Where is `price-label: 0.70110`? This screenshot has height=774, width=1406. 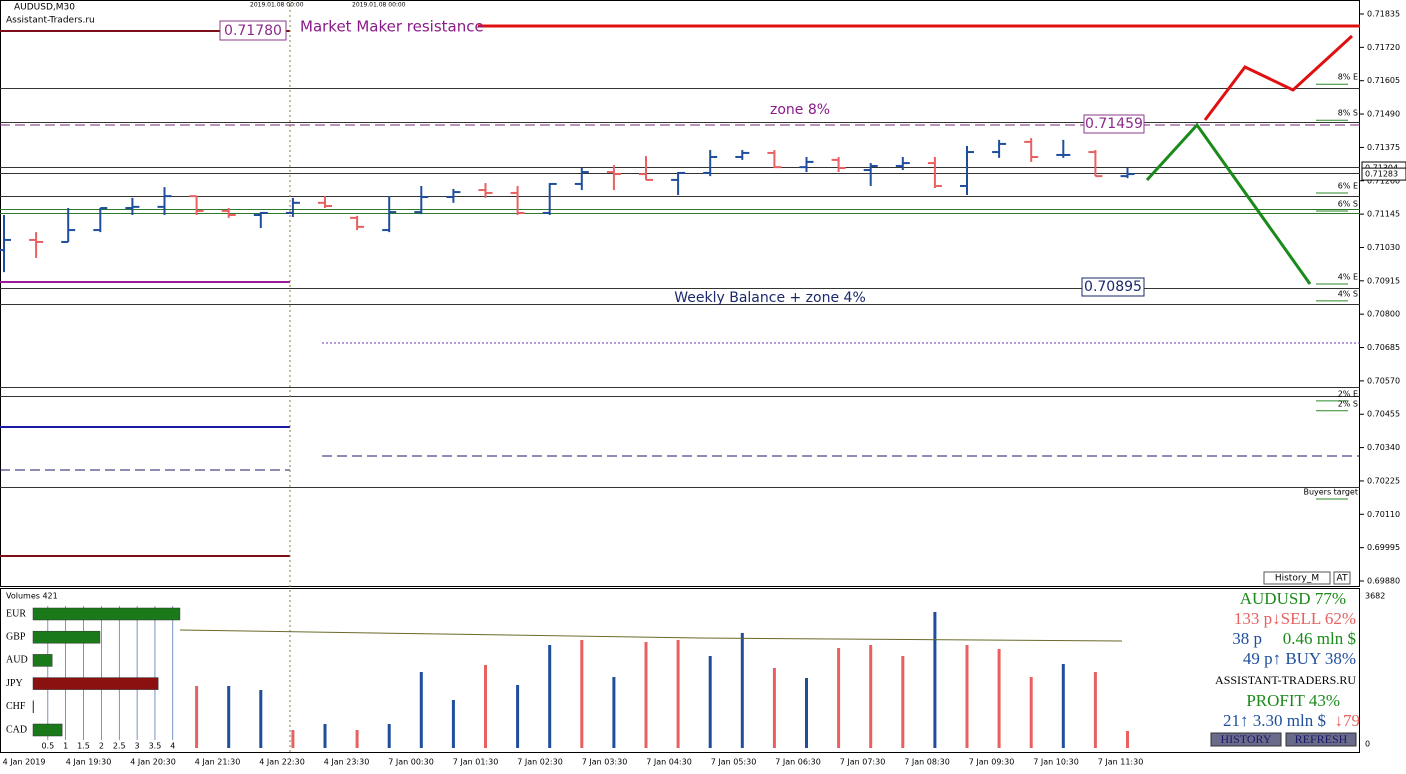
price-label: 0.70110 is located at coordinates (1383, 514).